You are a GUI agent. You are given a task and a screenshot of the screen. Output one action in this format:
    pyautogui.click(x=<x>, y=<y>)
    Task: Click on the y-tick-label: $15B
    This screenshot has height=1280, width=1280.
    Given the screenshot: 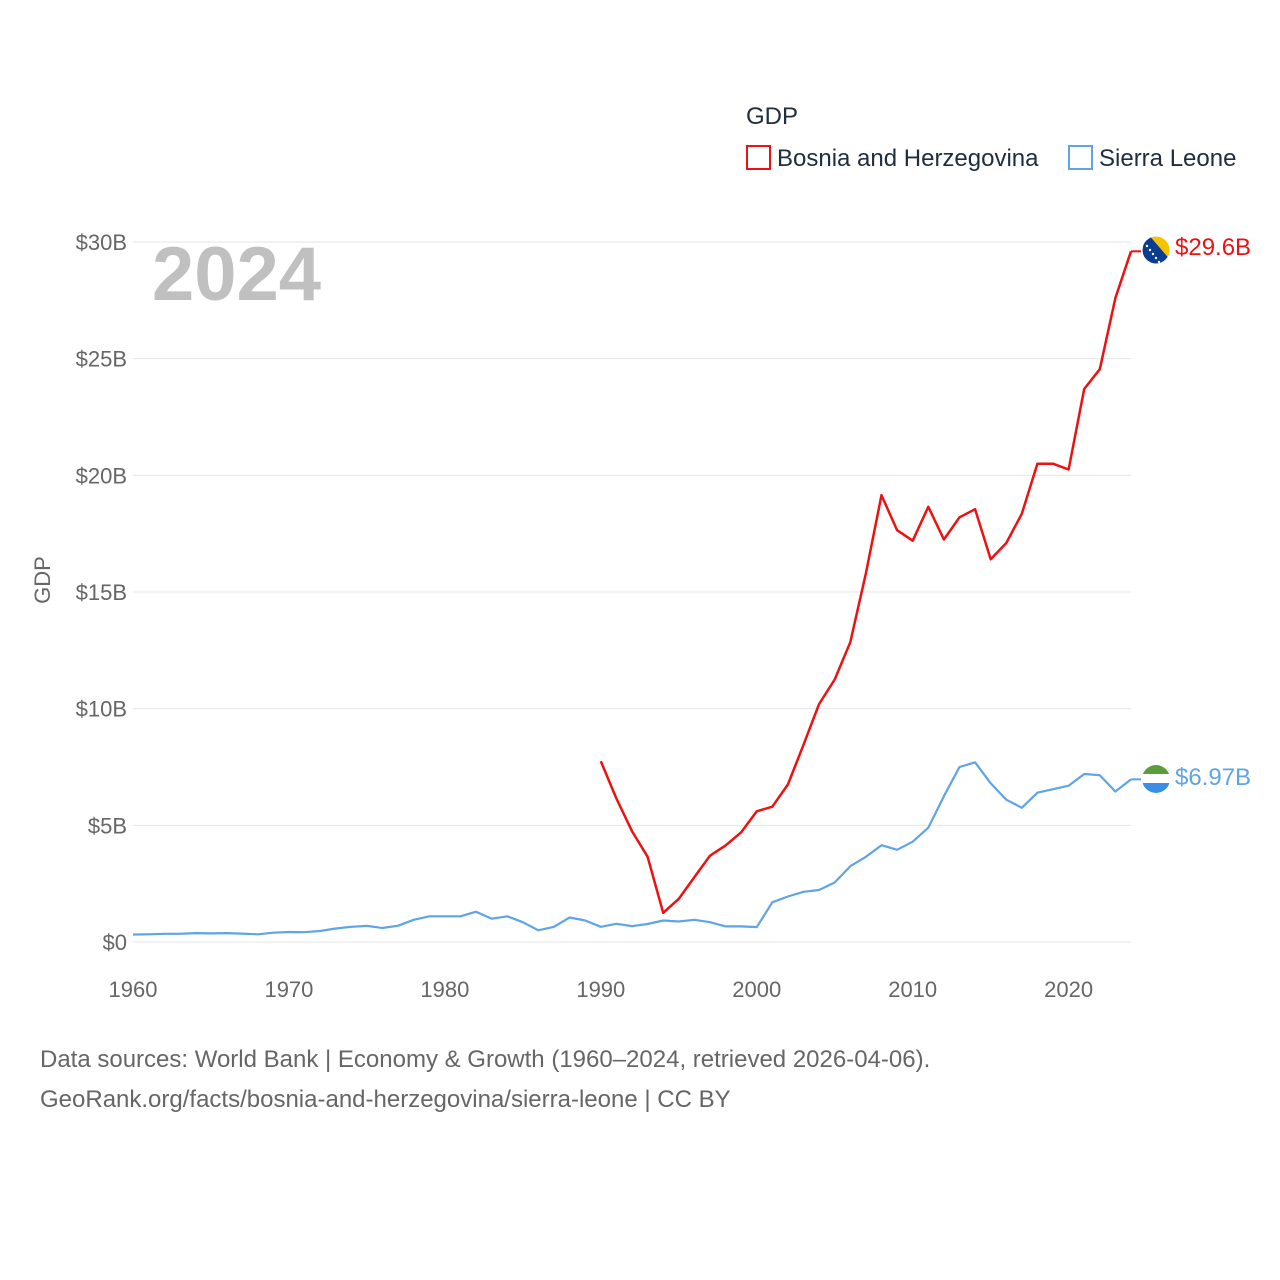 What is the action you would take?
    pyautogui.click(x=101, y=592)
    